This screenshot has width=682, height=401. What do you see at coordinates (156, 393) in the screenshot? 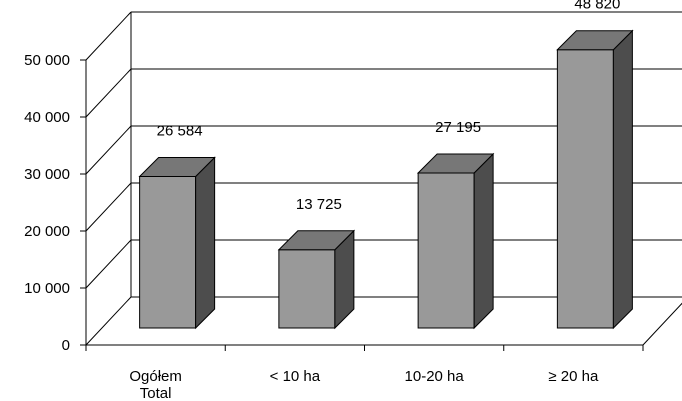
I see `x-category-sublabel: Total` at bounding box center [156, 393].